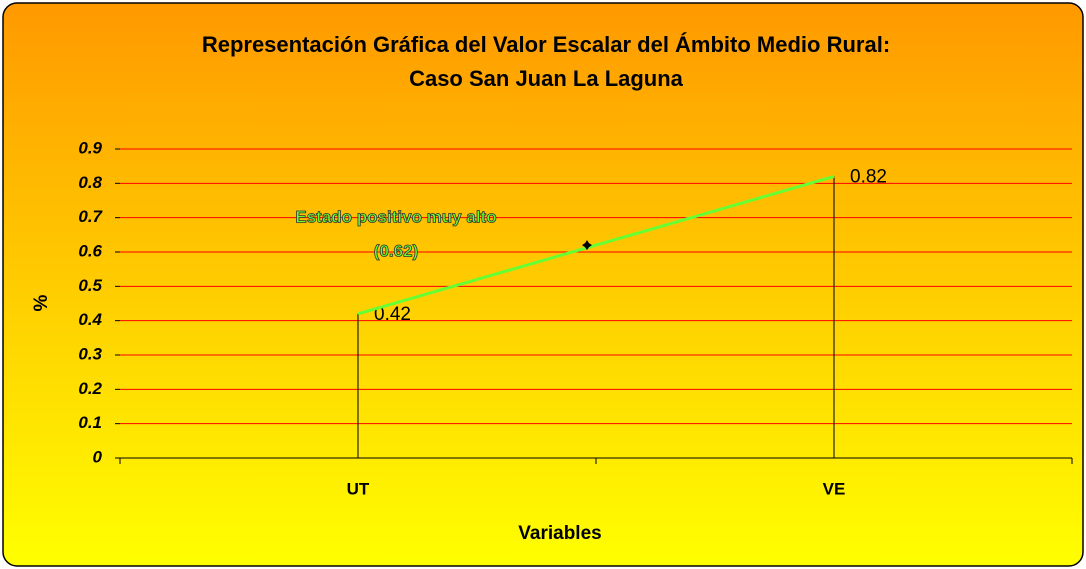 The height and width of the screenshot is (569, 1086). I want to click on annotation-marker, so click(587, 245).